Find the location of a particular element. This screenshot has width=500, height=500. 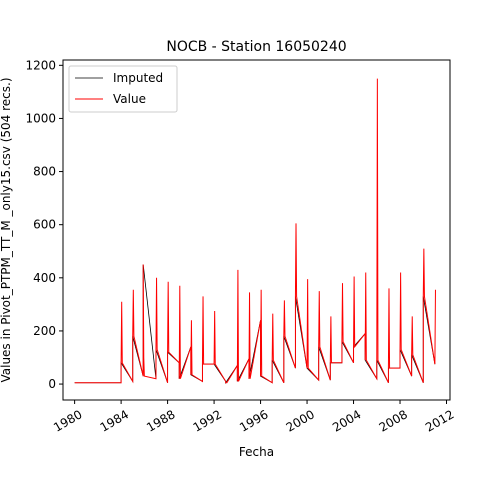

y-tick-label: 1200 is located at coordinates (40, 65).